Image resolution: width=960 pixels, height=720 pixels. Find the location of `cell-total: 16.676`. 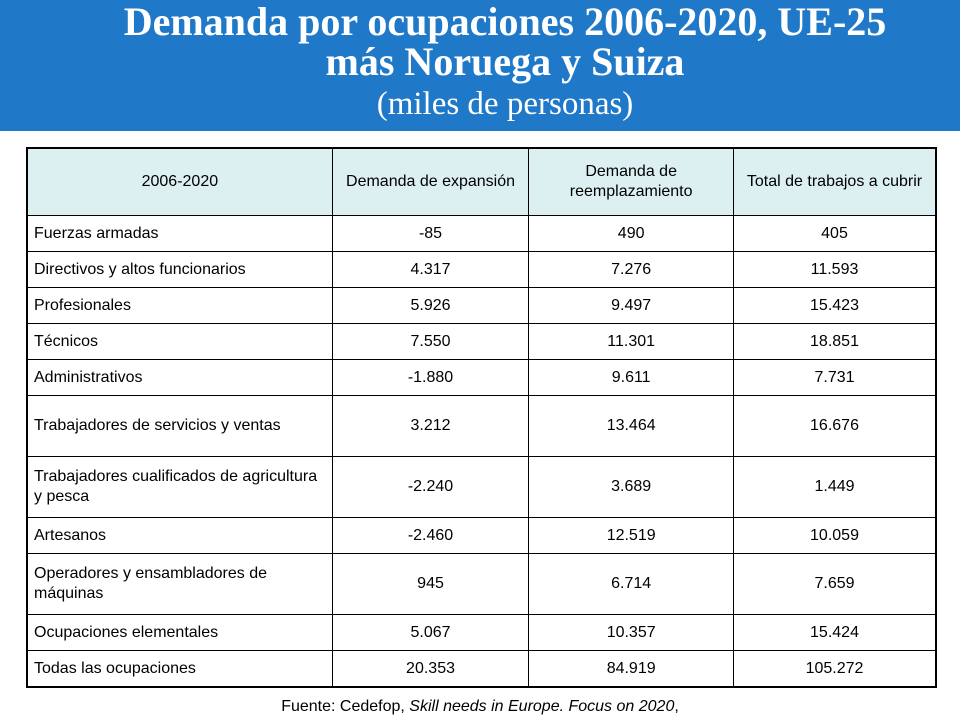

cell-total: 16.676 is located at coordinates (835, 426).